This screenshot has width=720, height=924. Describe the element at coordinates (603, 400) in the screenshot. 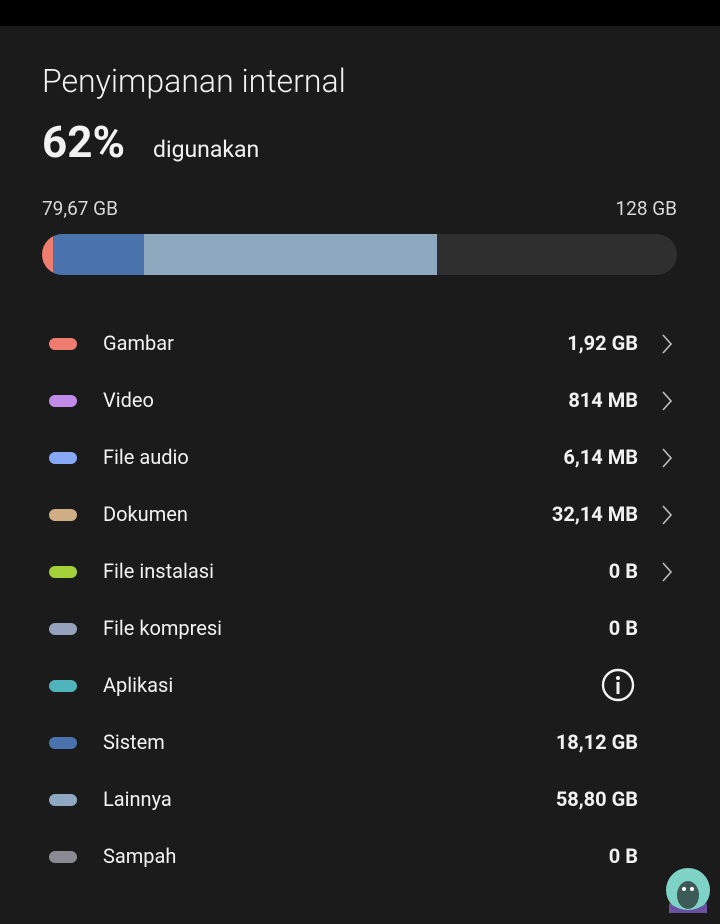

I see `item-size: 814 MB` at that location.